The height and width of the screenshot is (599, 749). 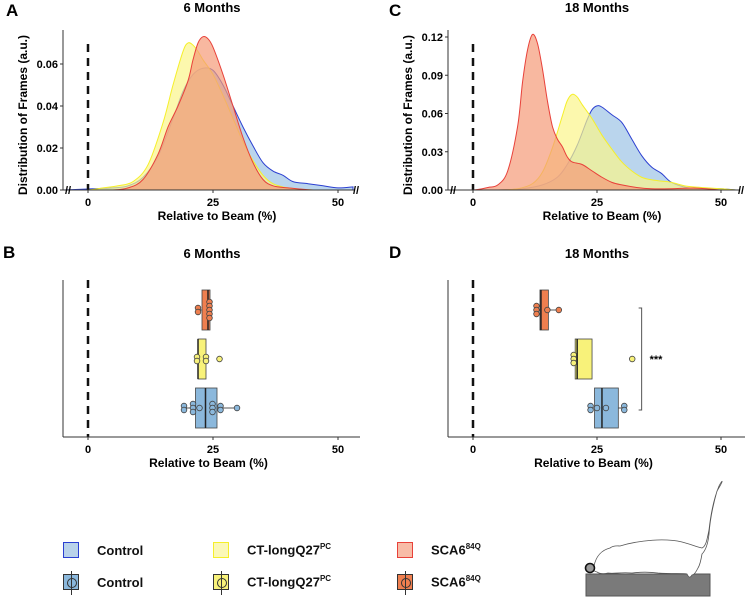 I want to click on panel-b-plot: 0 25 50 Relative to Beam (%), so click(x=211, y=375).